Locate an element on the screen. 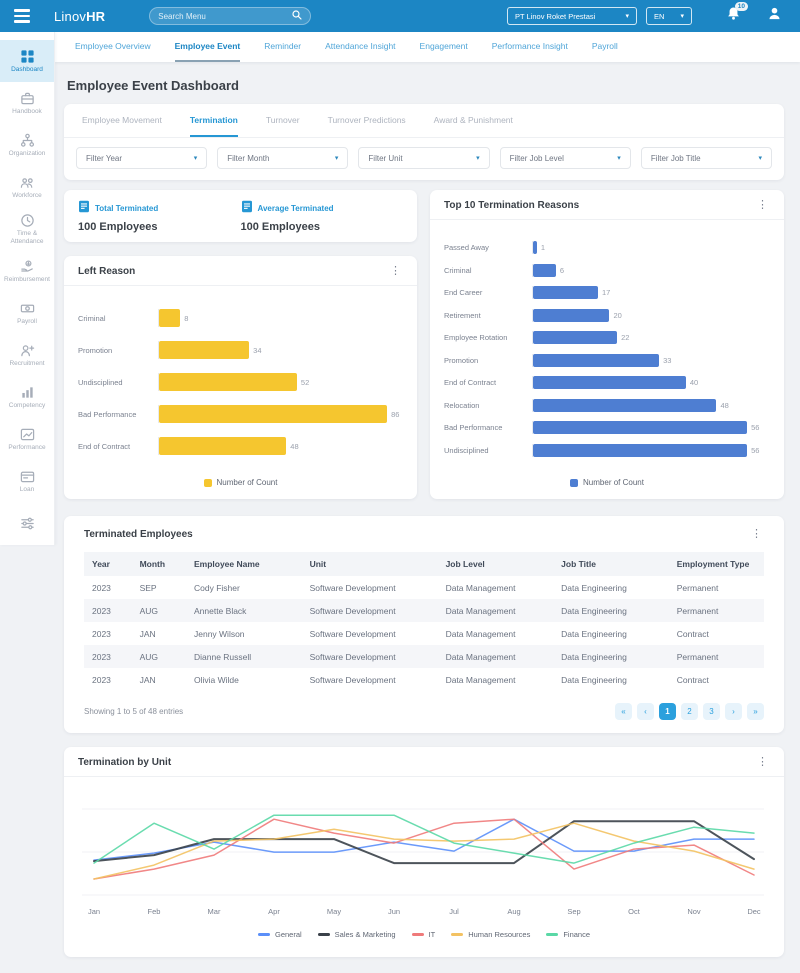 The image size is (800, 973). filter-unit-select: Filter Unit ▾ is located at coordinates (424, 158).